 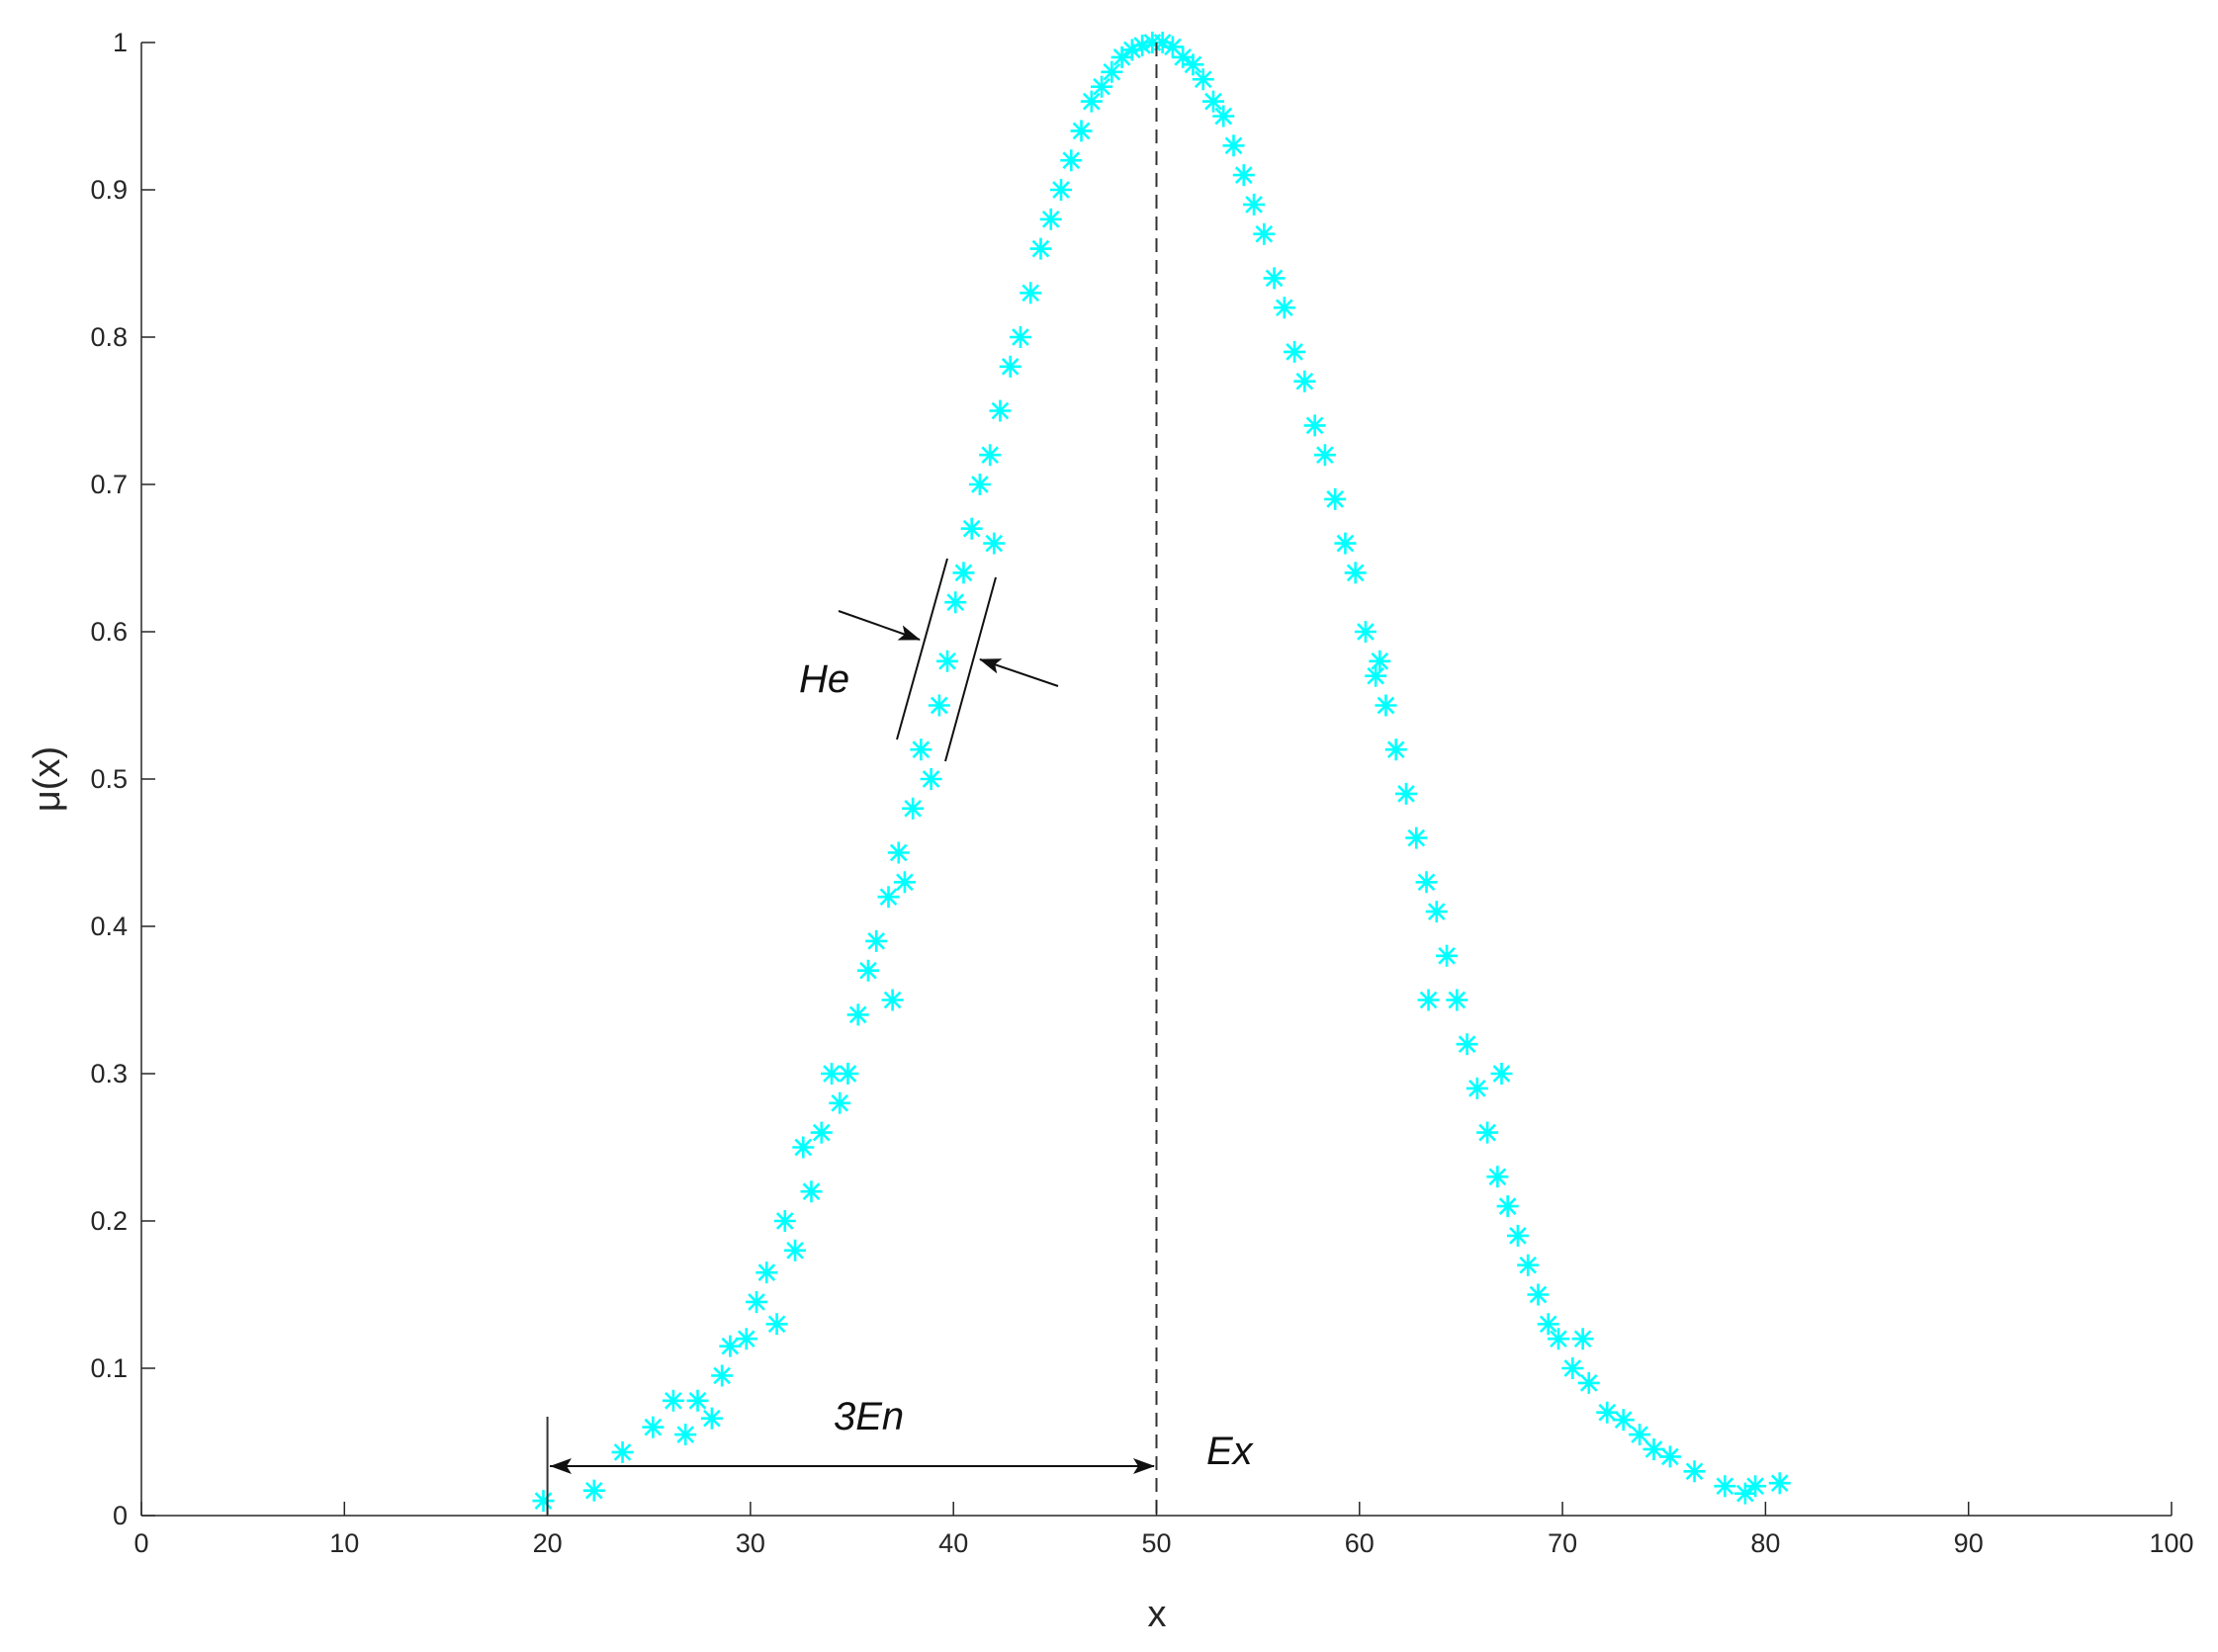 What do you see at coordinates (344, 1543) in the screenshot?
I see `x-tick-label: 10` at bounding box center [344, 1543].